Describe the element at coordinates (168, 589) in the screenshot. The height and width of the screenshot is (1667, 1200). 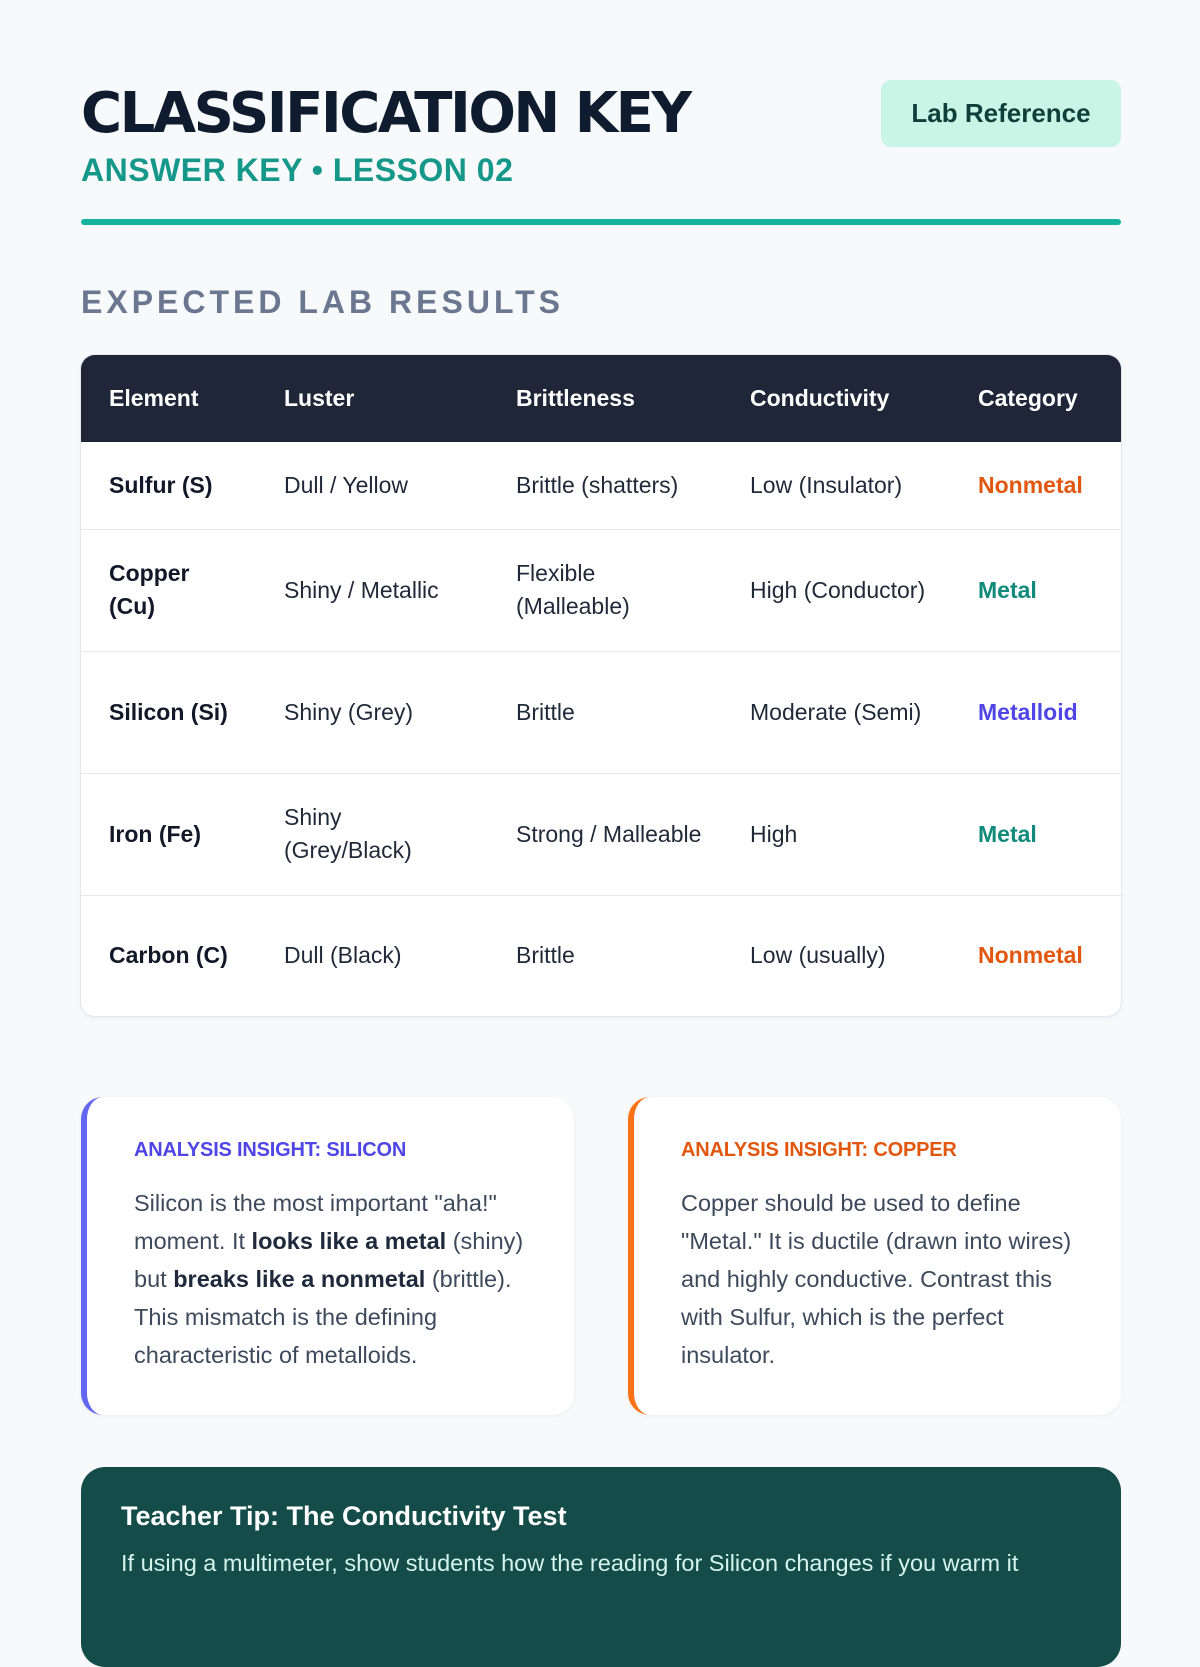
I see `cell-element: Copper (Cu)` at that location.